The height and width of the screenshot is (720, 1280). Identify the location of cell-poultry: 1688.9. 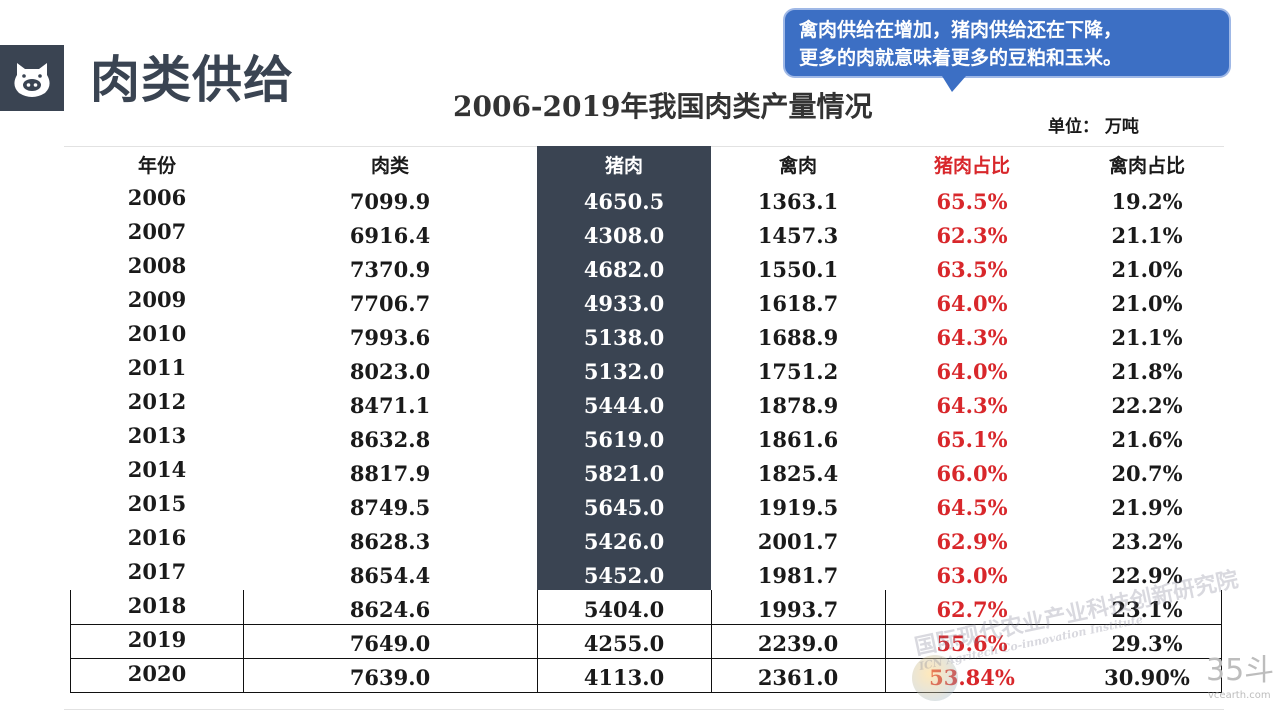
(798, 337).